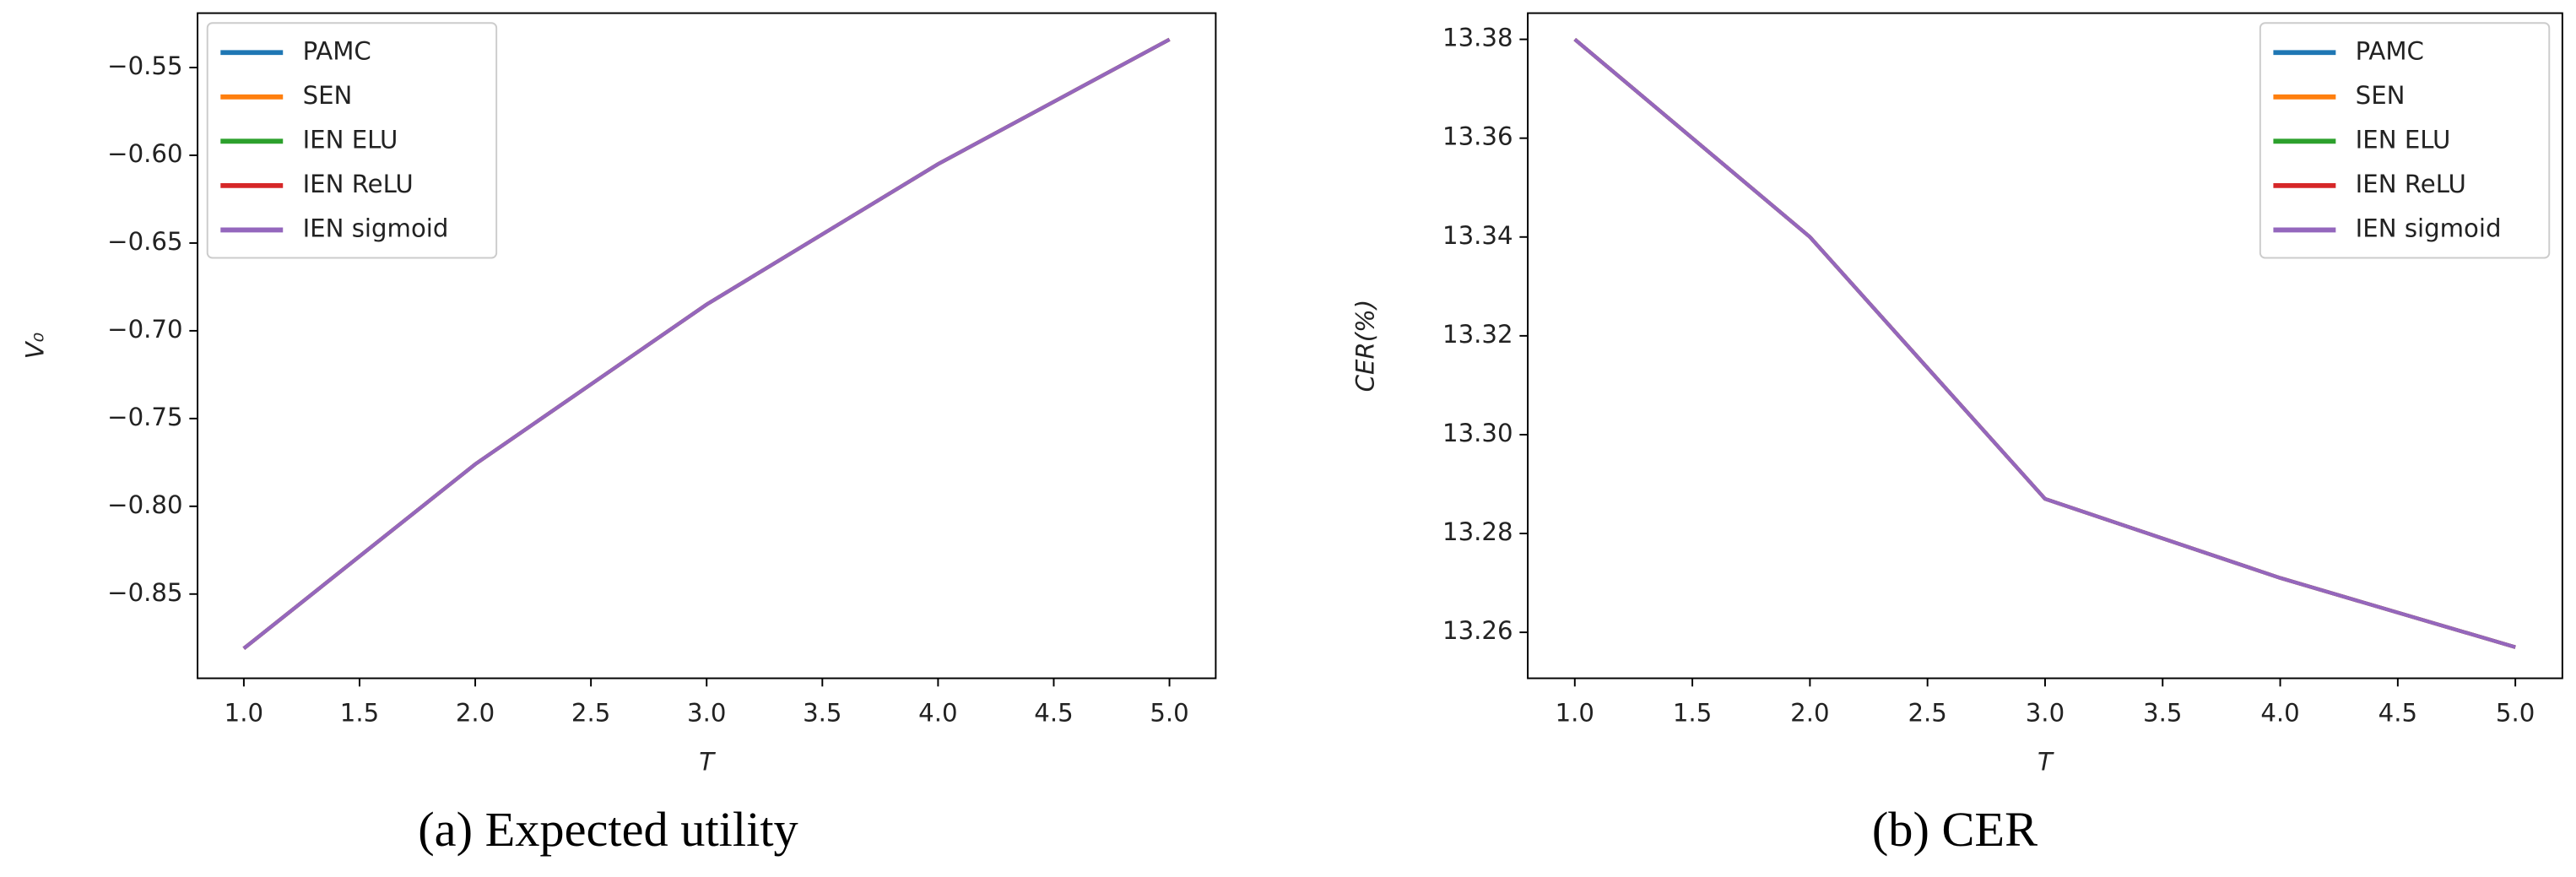 The width and height of the screenshot is (2576, 877). What do you see at coordinates (144, 329) in the screenshot?
I see `y-tick-label: −0.70` at bounding box center [144, 329].